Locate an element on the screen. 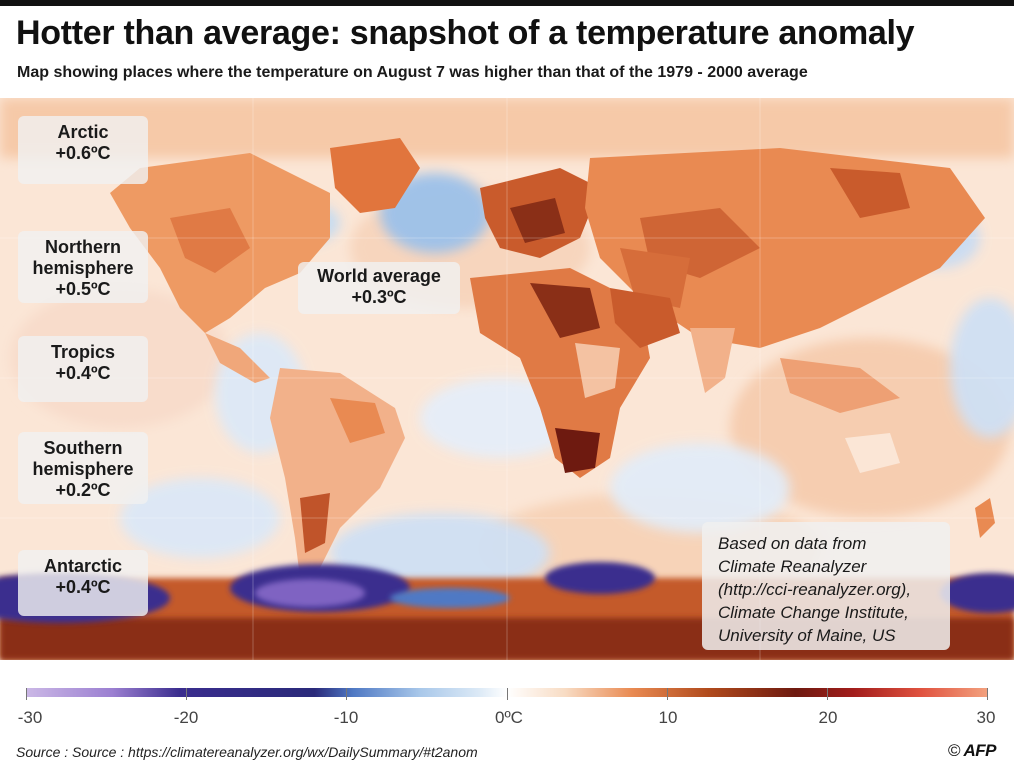 The height and width of the screenshot is (778, 1014). arctic-label: Arctic is located at coordinates (83, 132).